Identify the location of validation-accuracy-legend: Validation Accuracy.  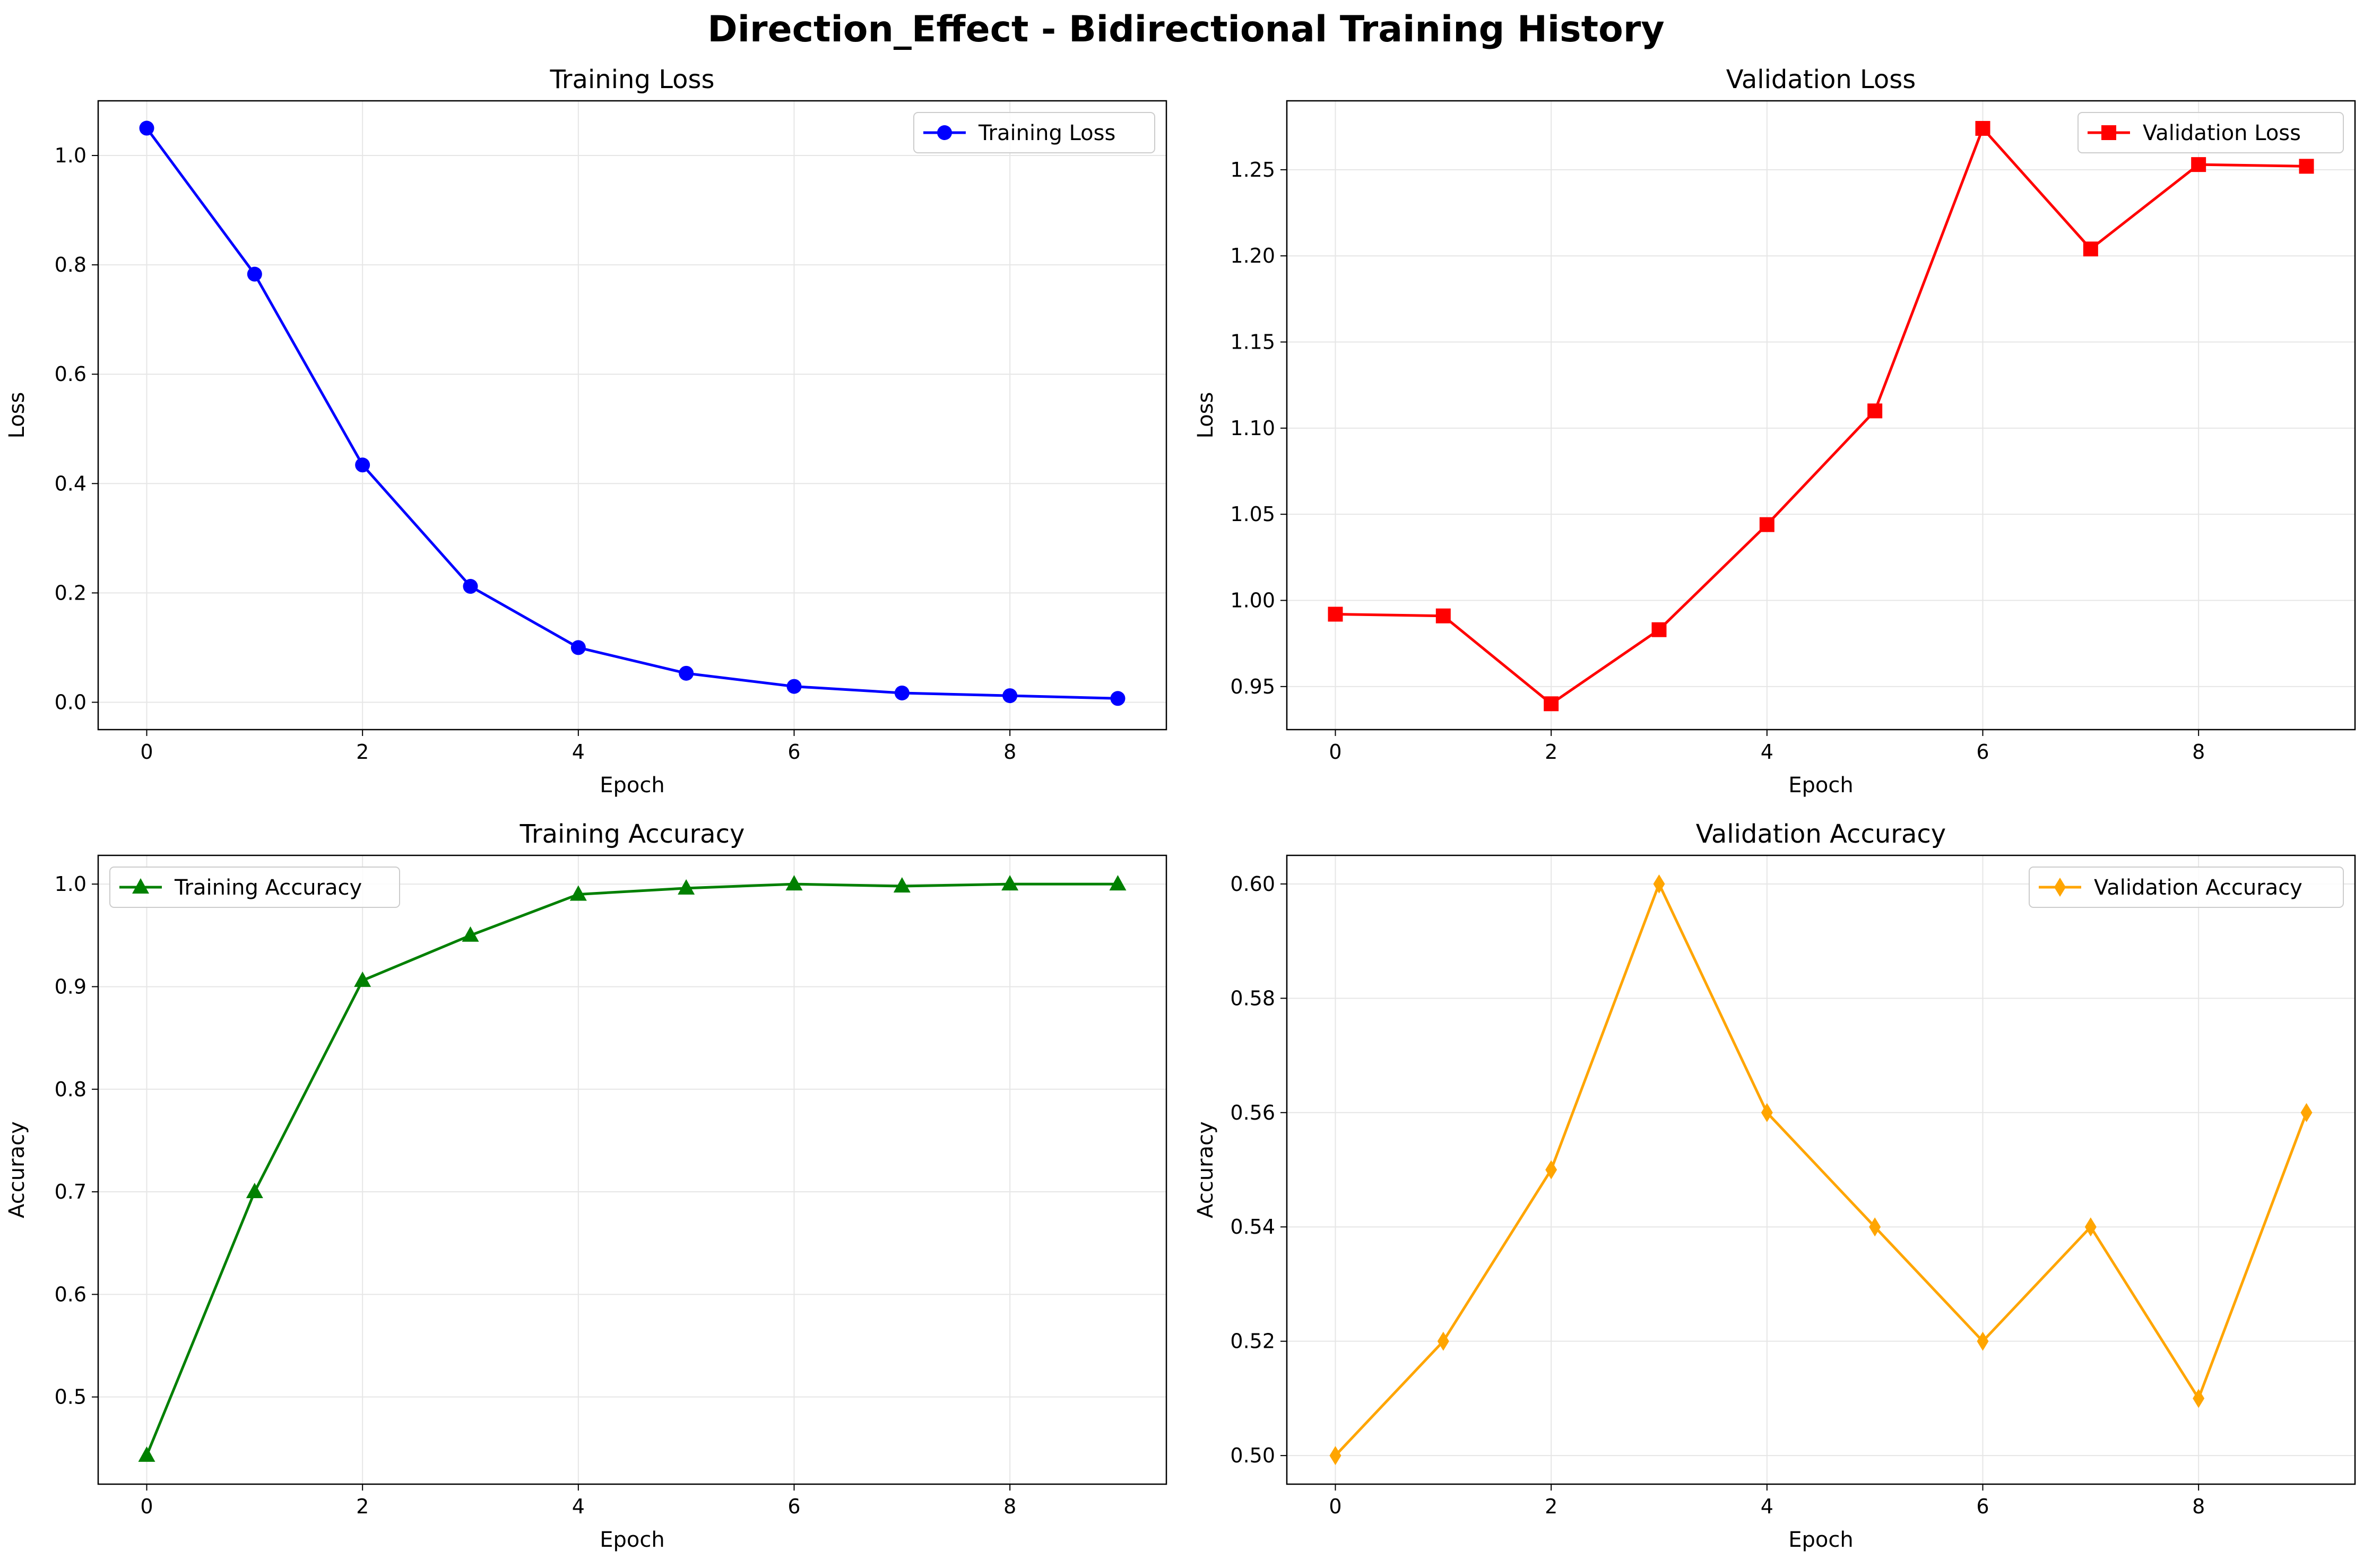
(2186, 887).